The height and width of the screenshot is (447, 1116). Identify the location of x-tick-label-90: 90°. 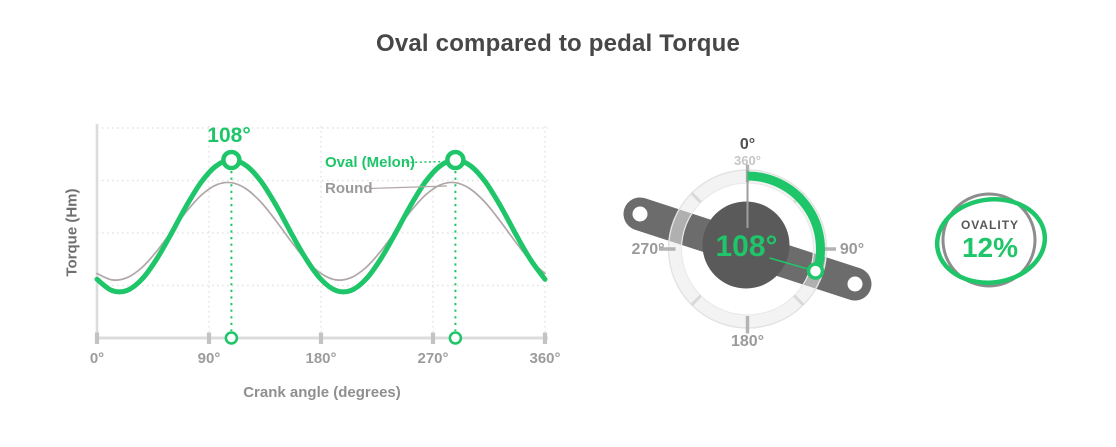
(209, 358).